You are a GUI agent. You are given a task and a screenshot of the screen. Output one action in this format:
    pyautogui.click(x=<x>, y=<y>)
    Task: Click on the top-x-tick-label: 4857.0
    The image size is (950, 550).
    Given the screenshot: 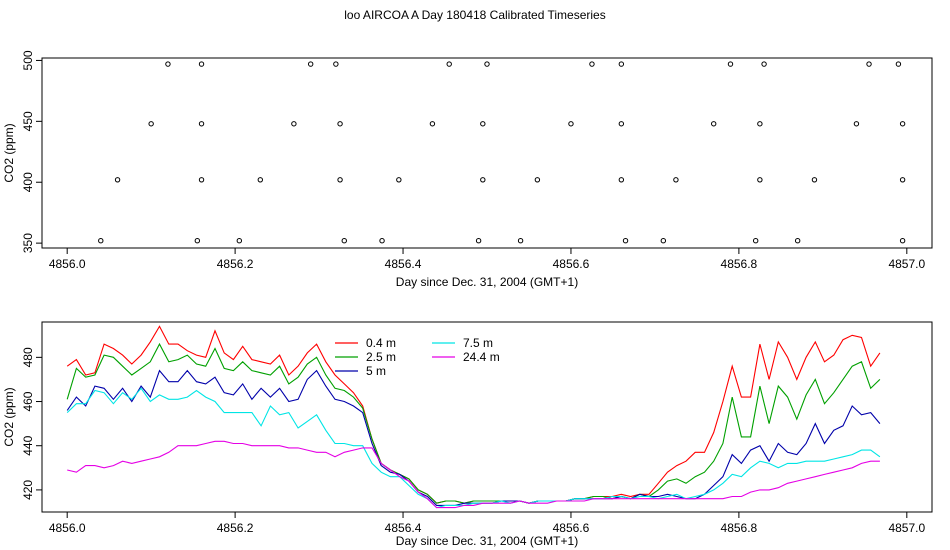 What is the action you would take?
    pyautogui.click(x=906, y=264)
    